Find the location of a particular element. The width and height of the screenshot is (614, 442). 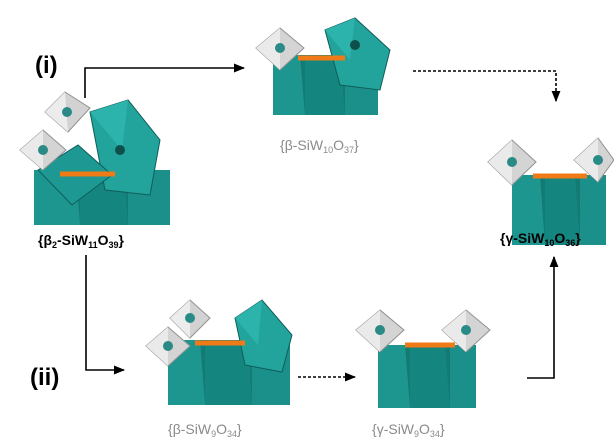

structure-gamma-siw10o36 is located at coordinates (550, 191).